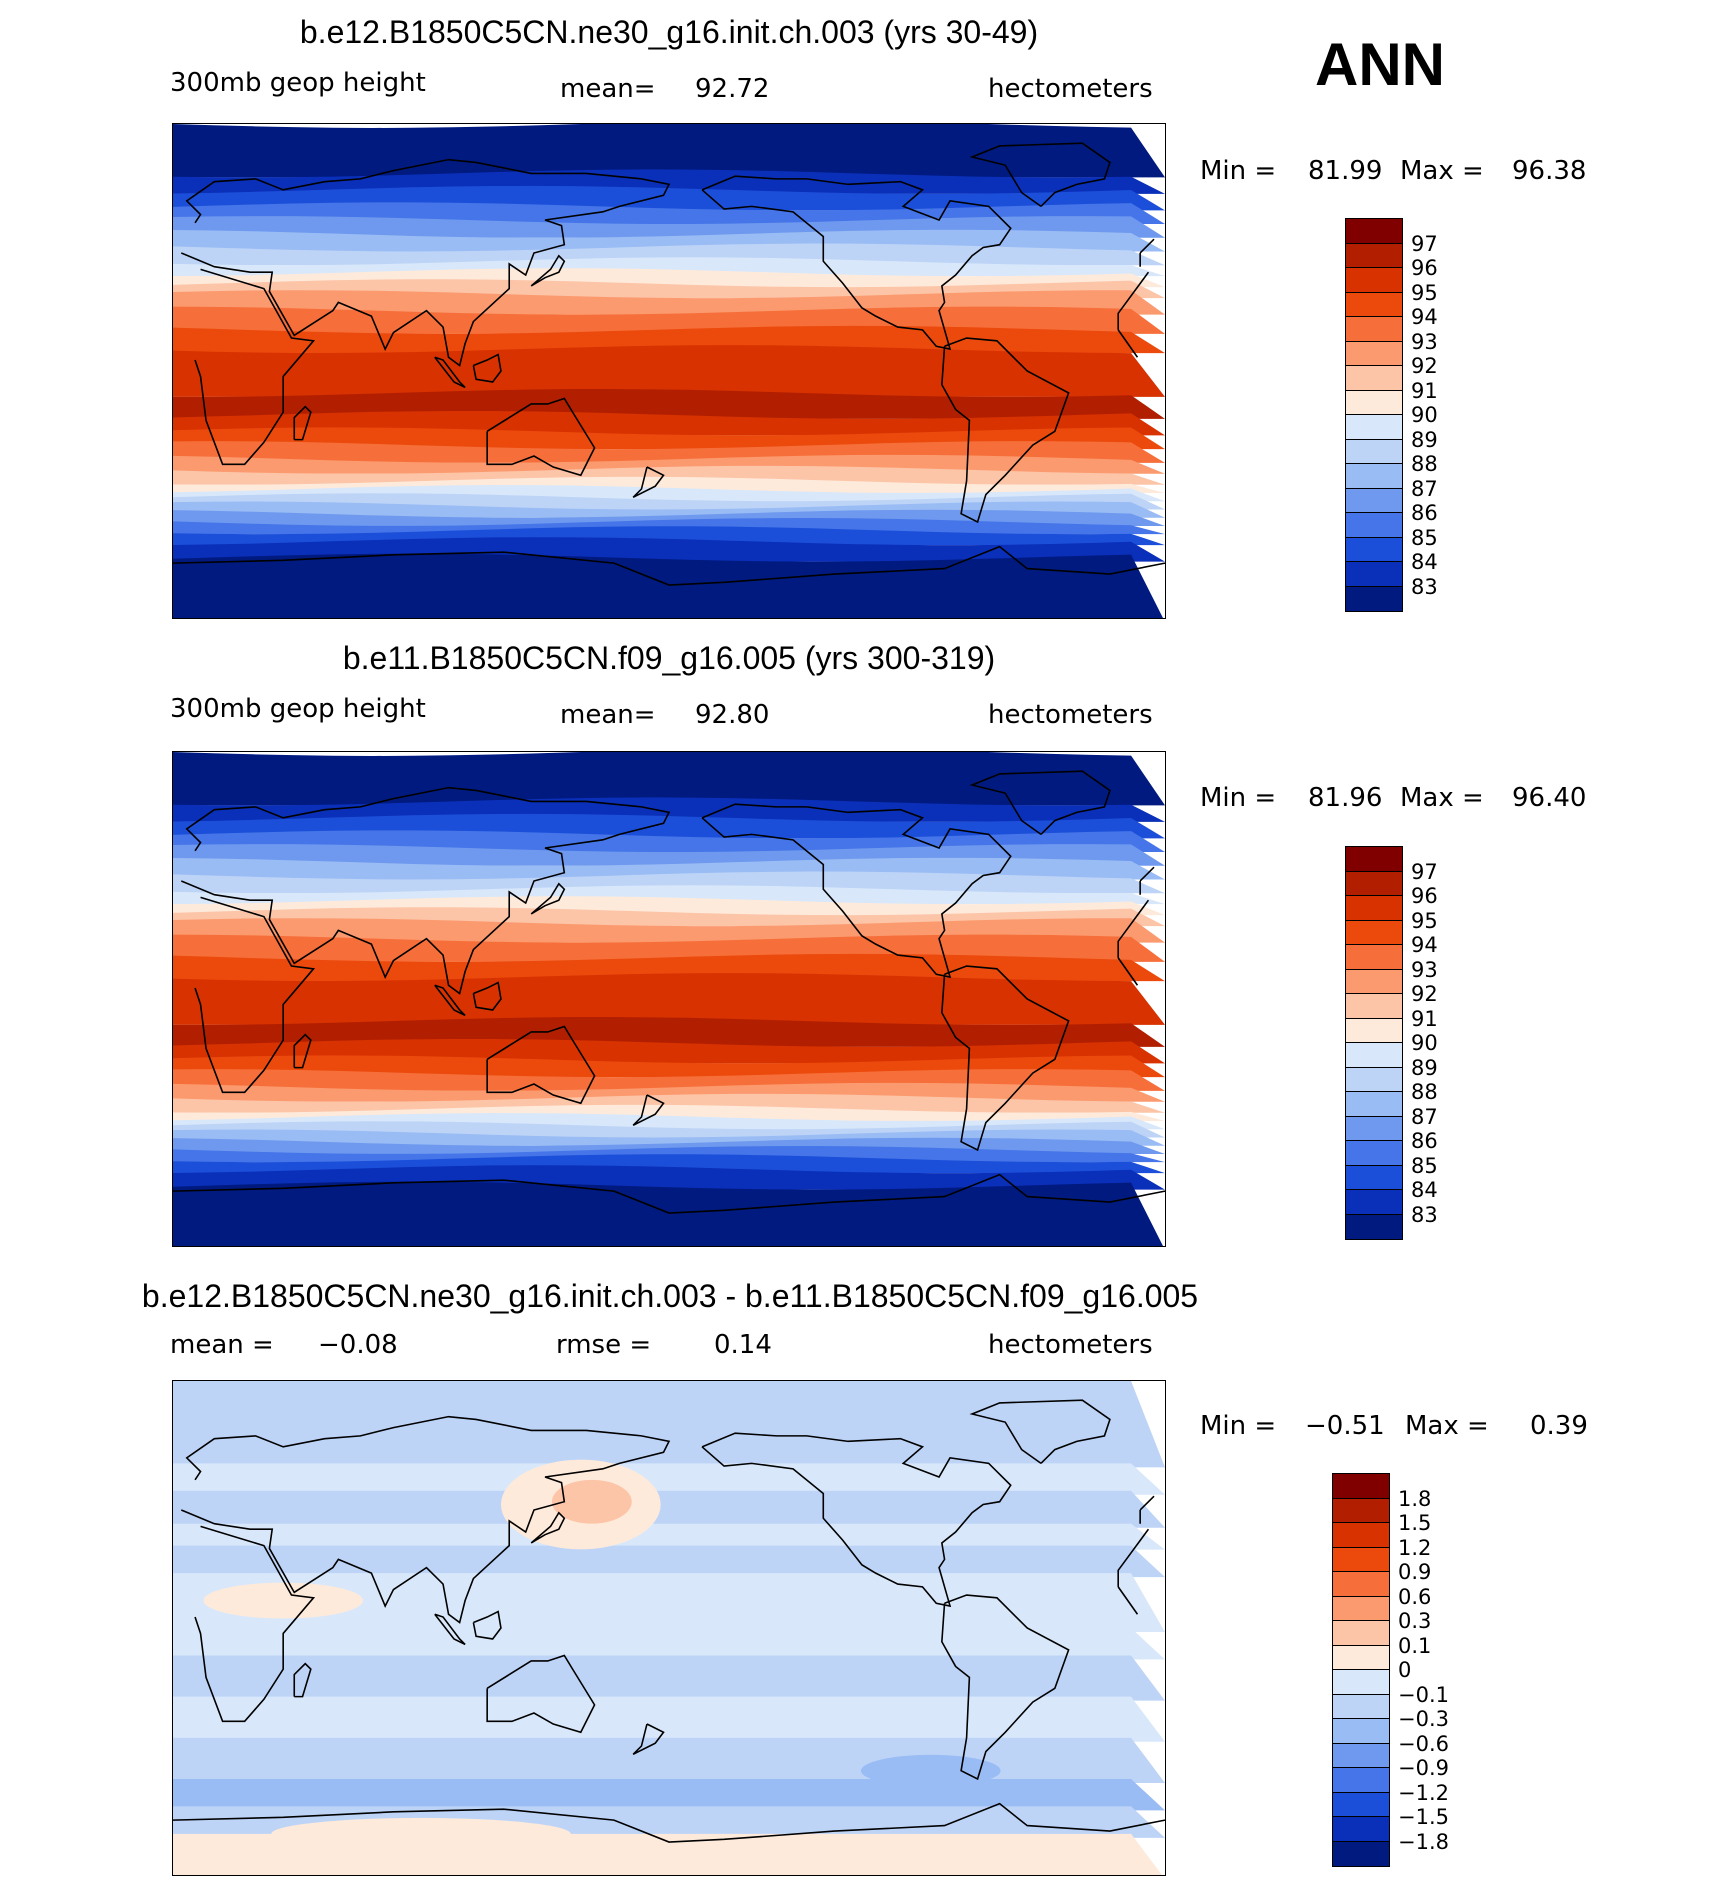 The height and width of the screenshot is (1903, 1710). I want to click on colorbar-tick-label: 1.5, so click(1415, 1523).